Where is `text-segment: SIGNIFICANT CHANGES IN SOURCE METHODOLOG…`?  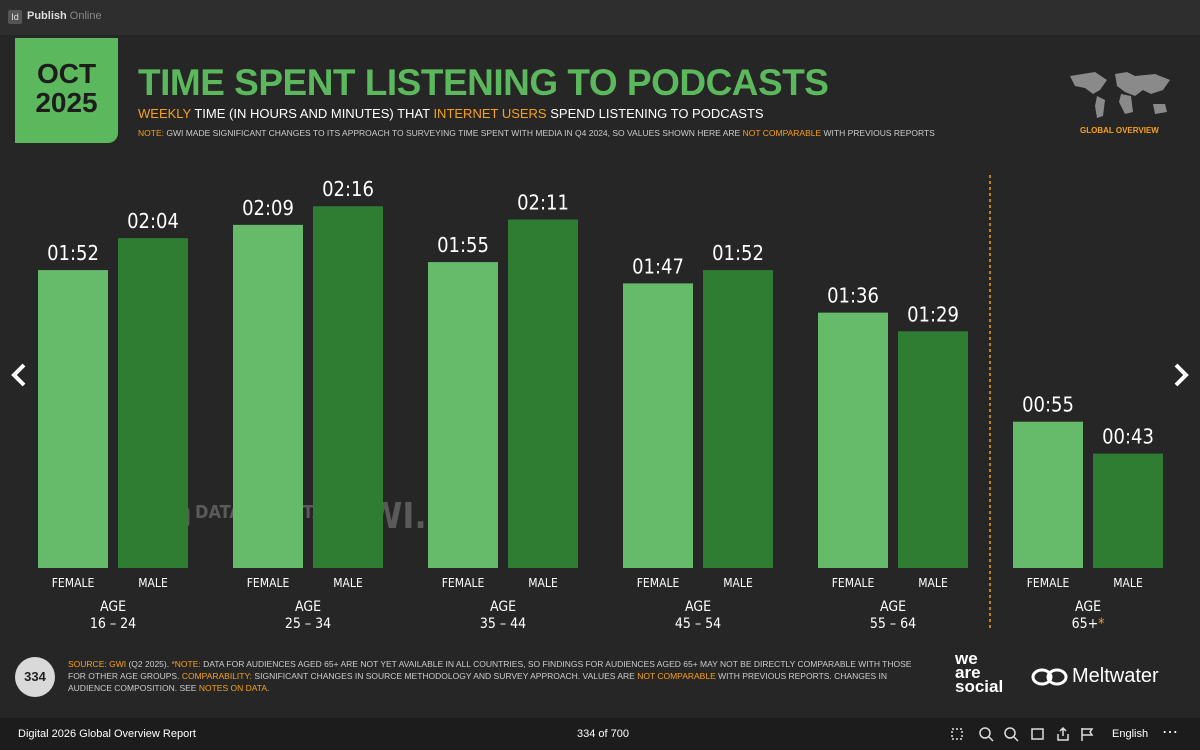 text-segment: SIGNIFICANT CHANGES IN SOURCE METHODOLOG… is located at coordinates (445, 676).